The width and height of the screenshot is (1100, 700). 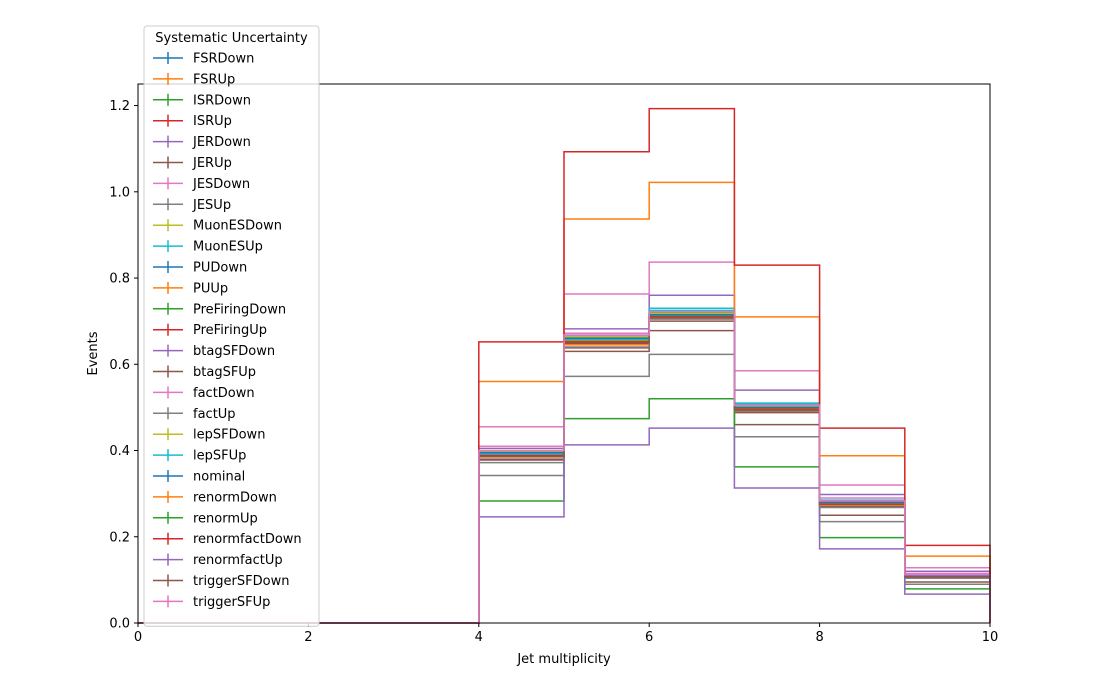 I want to click on legend-entry-renormfactUp: renormfactUp, so click(x=218, y=560).